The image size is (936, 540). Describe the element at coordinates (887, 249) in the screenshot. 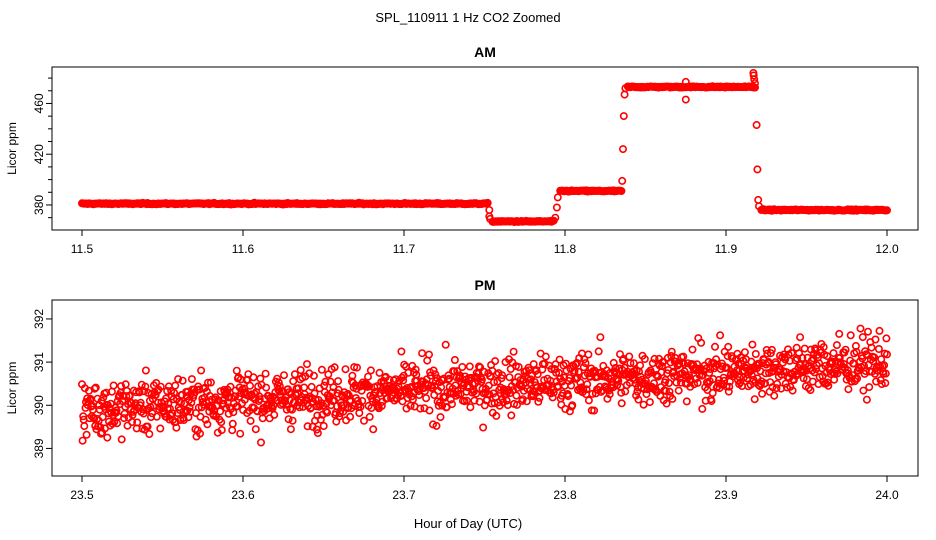

I see `am-x-tick-label: 12.0` at that location.